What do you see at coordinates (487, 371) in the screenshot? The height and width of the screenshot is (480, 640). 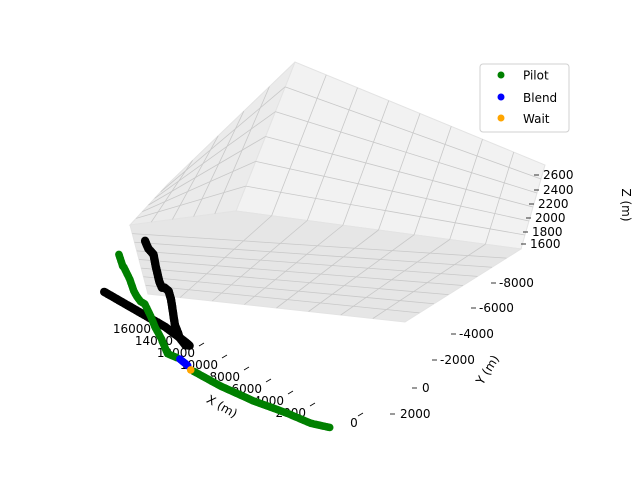 I see `y-axis-label: Y (m)` at bounding box center [487, 371].